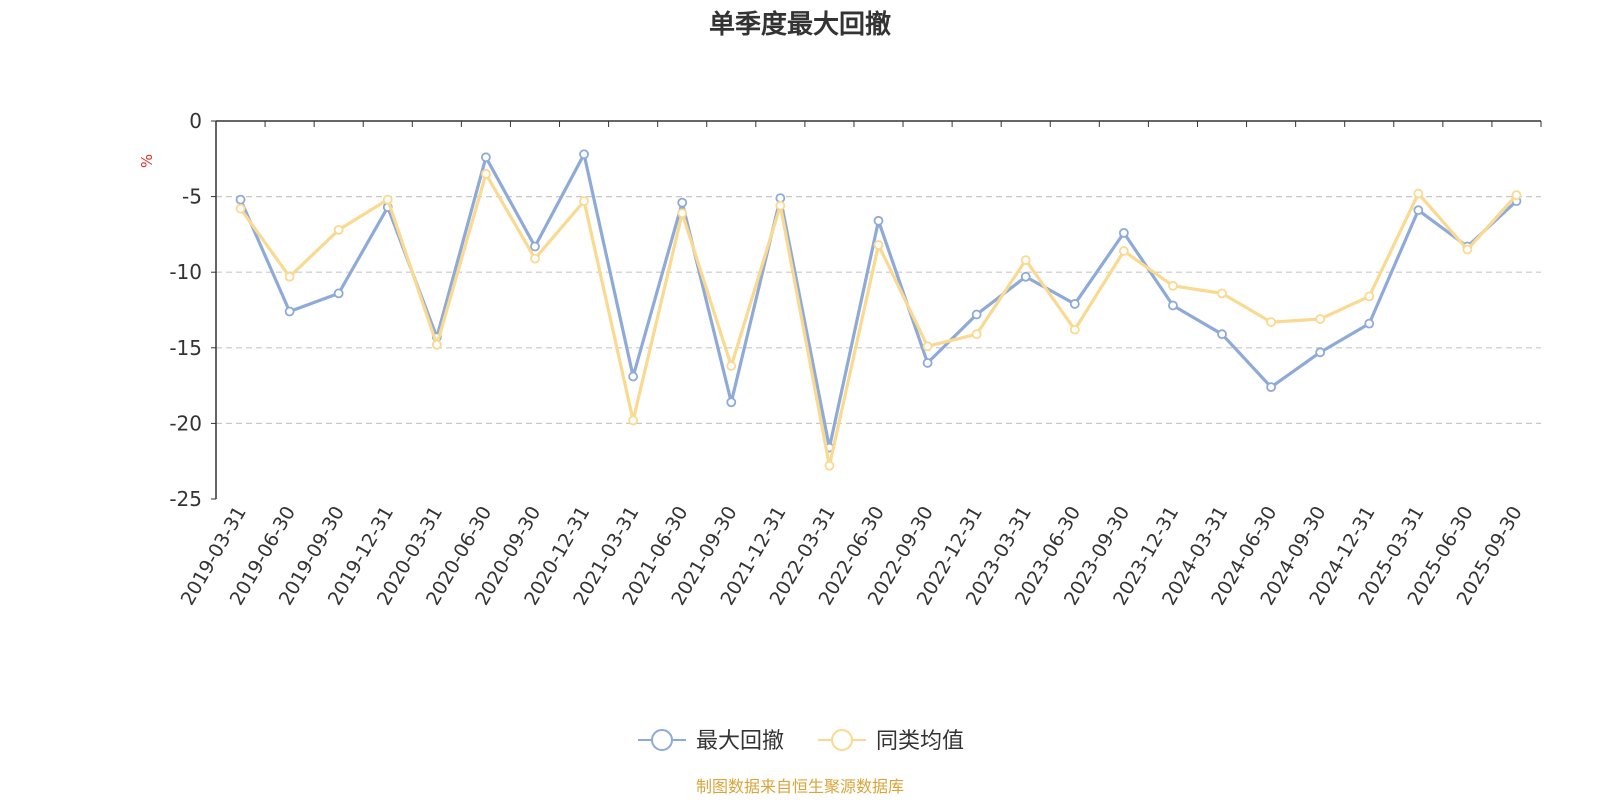  What do you see at coordinates (801, 741) in the screenshot?
I see `legend: 最大回撤 同类均值` at bounding box center [801, 741].